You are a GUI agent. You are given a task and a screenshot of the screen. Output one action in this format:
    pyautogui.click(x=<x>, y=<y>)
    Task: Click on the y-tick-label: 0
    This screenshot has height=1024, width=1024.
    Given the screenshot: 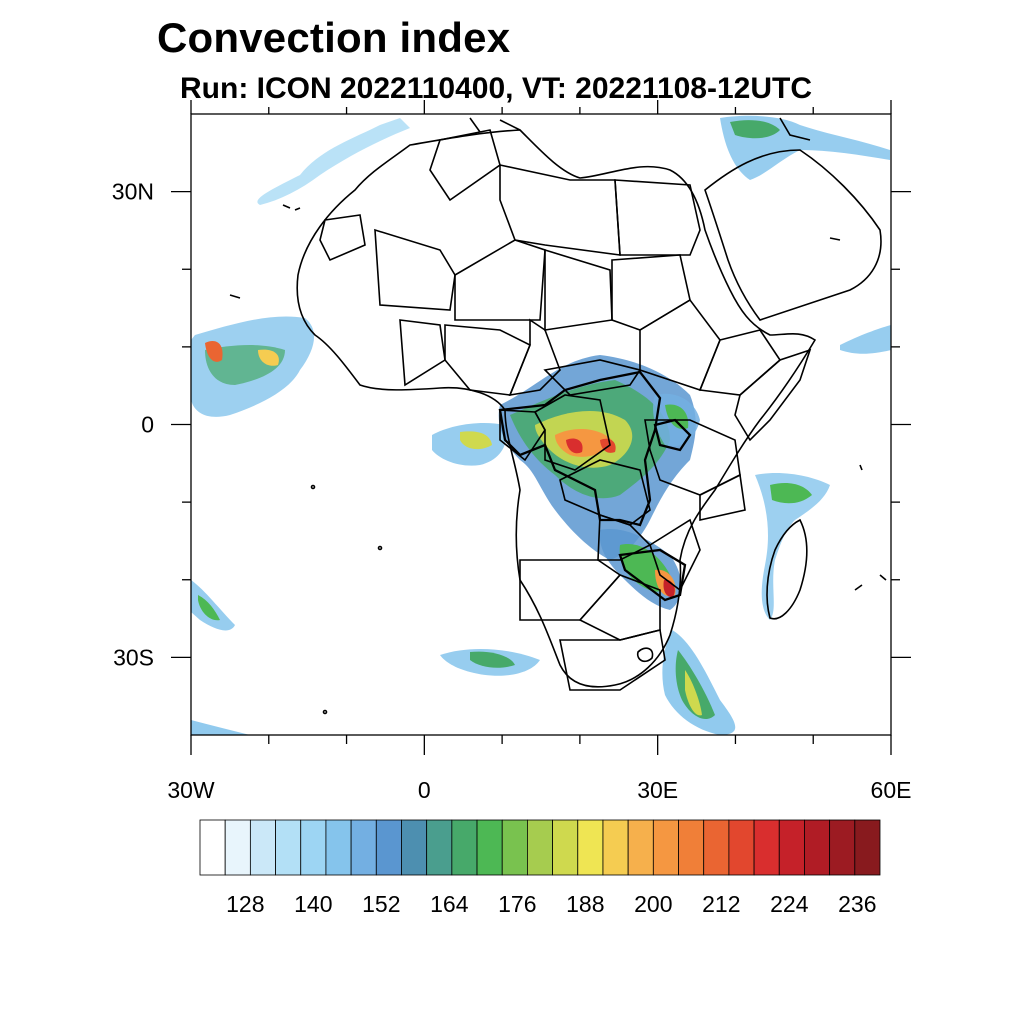 What is the action you would take?
    pyautogui.click(x=147, y=425)
    